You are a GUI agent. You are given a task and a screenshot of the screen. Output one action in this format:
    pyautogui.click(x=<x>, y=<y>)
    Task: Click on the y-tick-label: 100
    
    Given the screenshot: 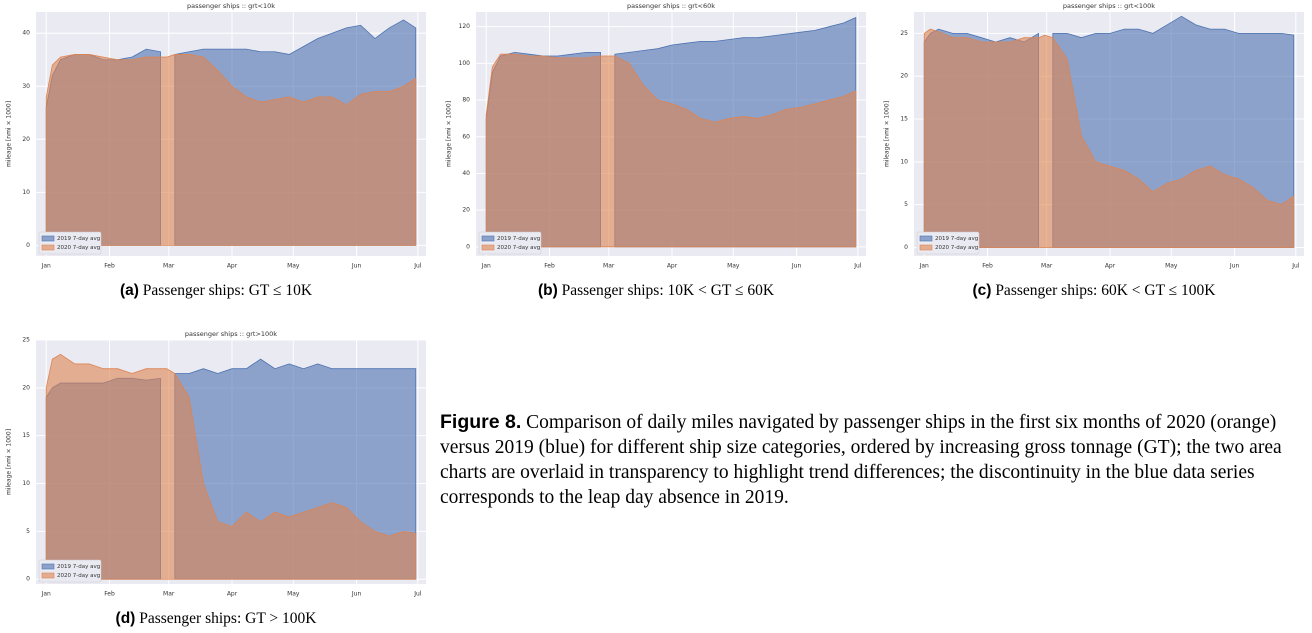 What is the action you would take?
    pyautogui.click(x=465, y=63)
    